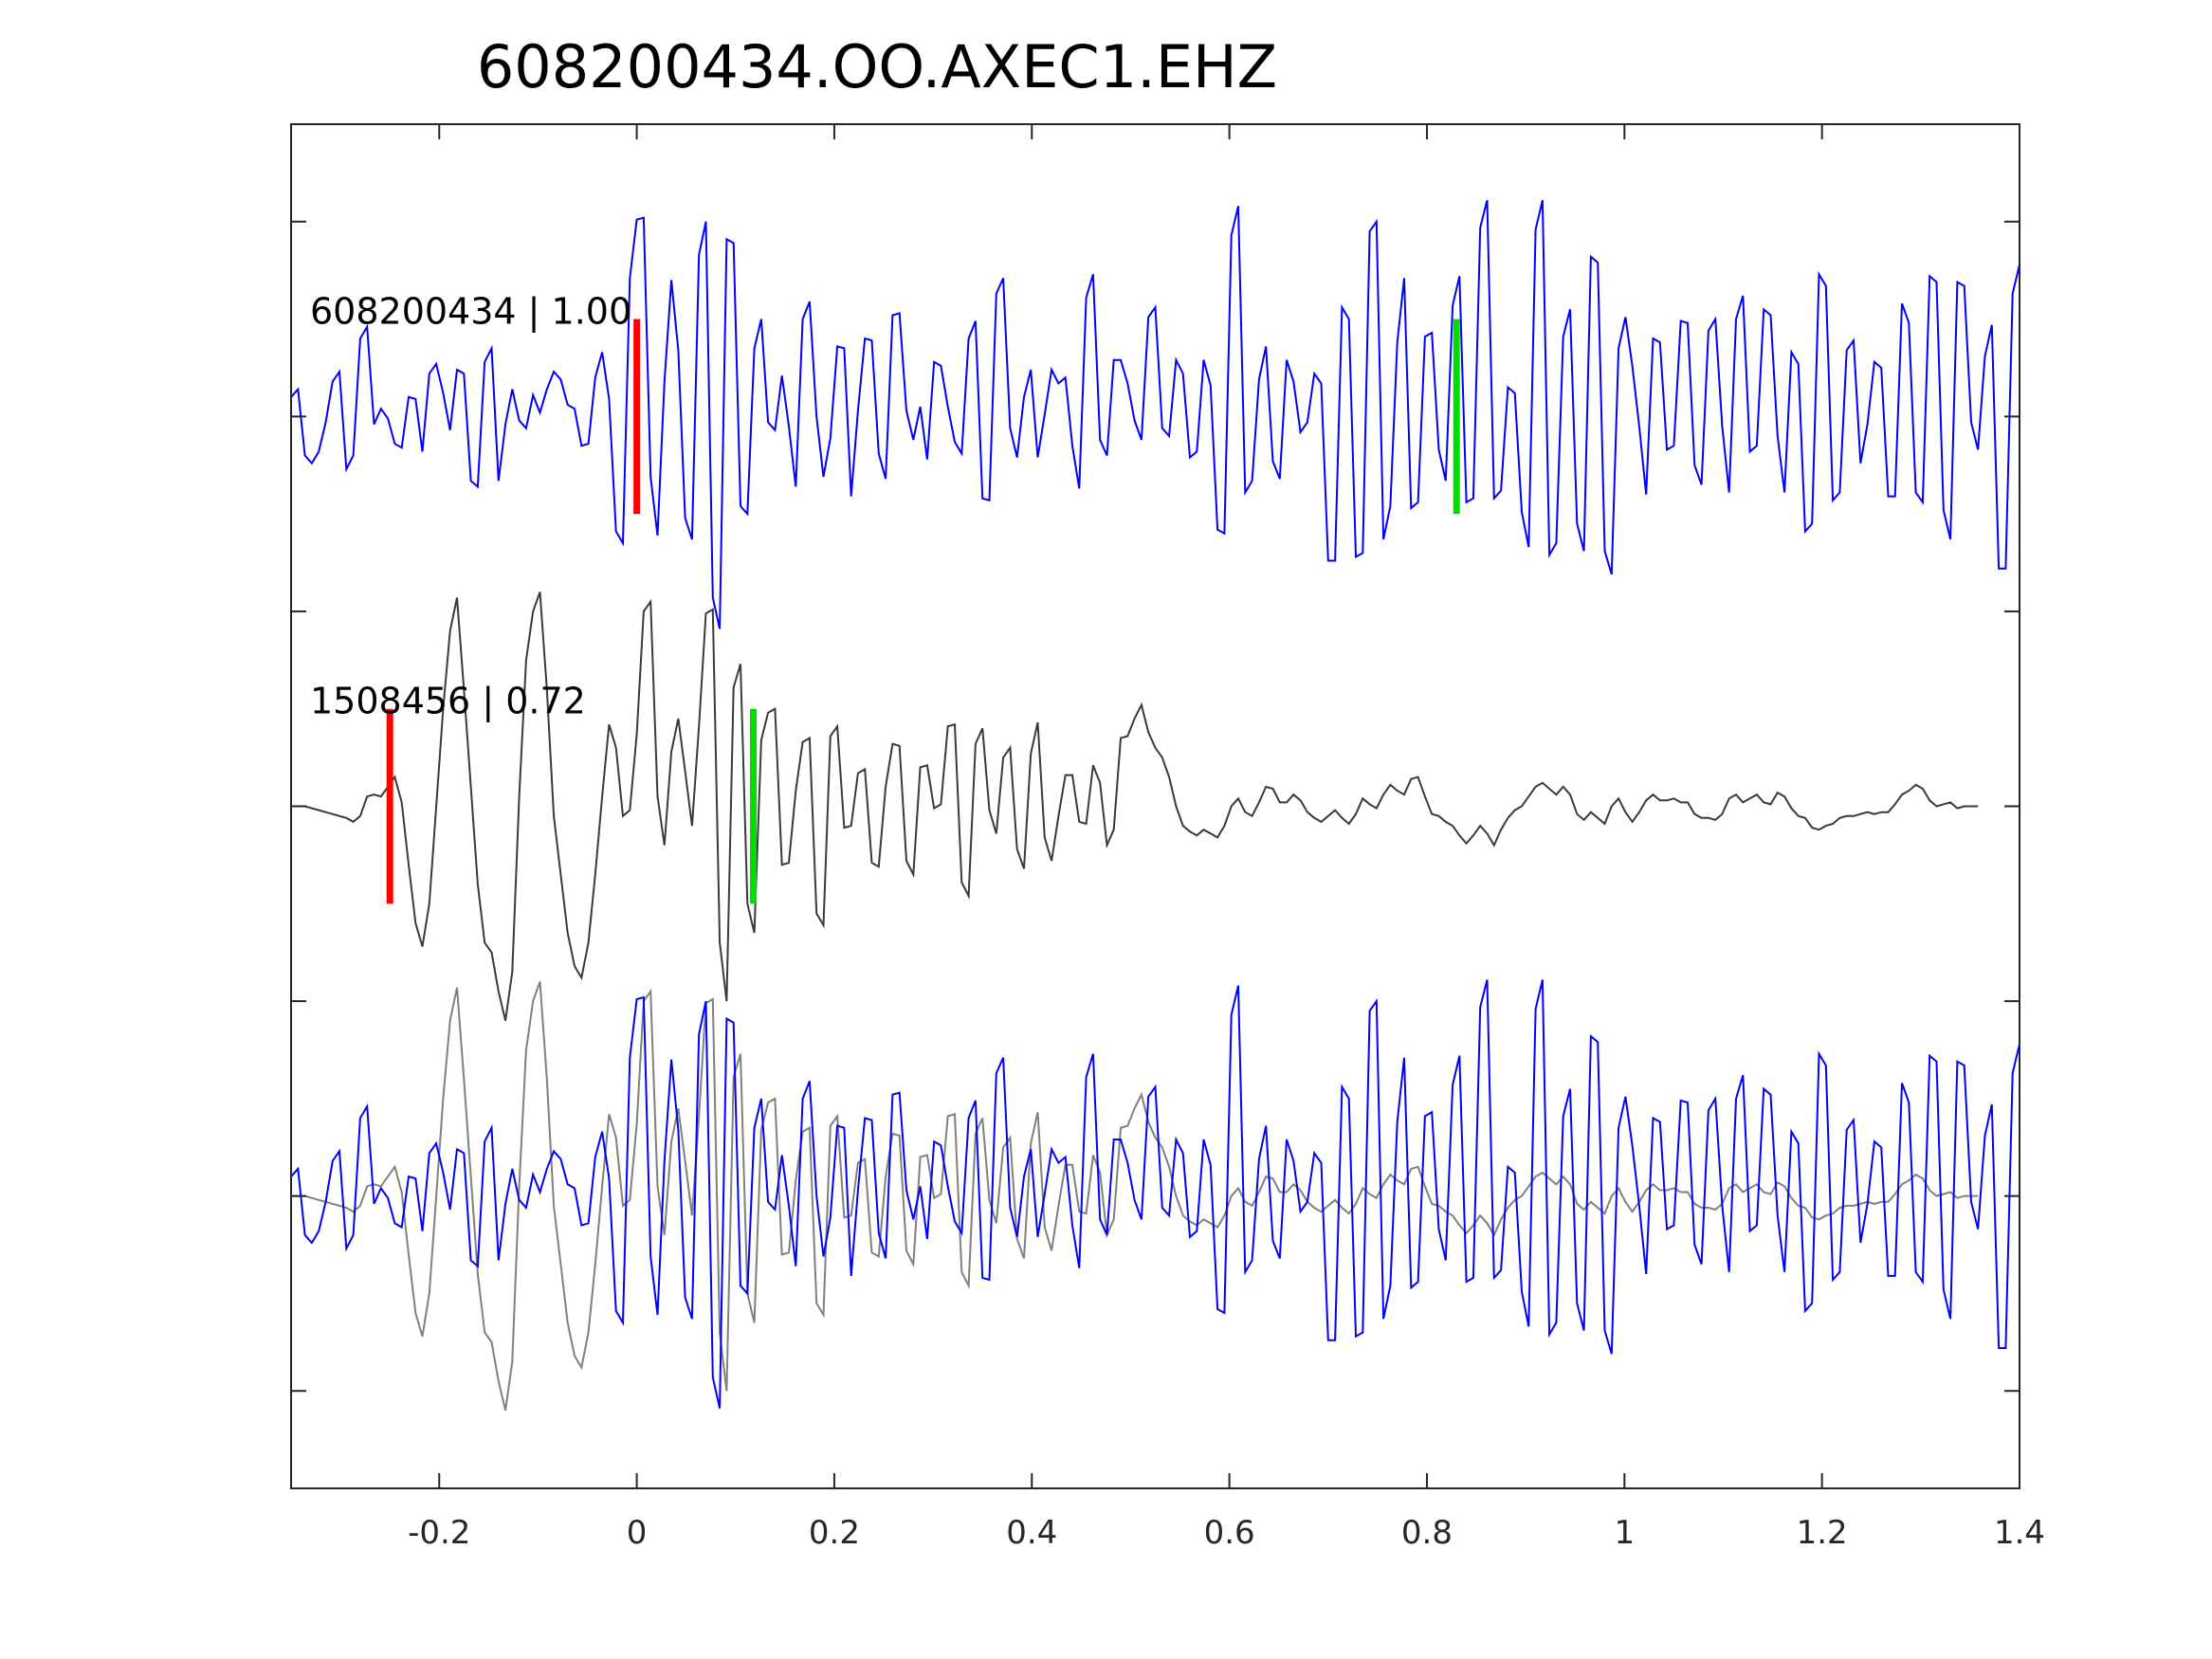 This screenshot has width=2212, height=1659. What do you see at coordinates (470, 507) in the screenshot?
I see `trace-labels: 608200434 | 1.00 1508456 | 0.72` at bounding box center [470, 507].